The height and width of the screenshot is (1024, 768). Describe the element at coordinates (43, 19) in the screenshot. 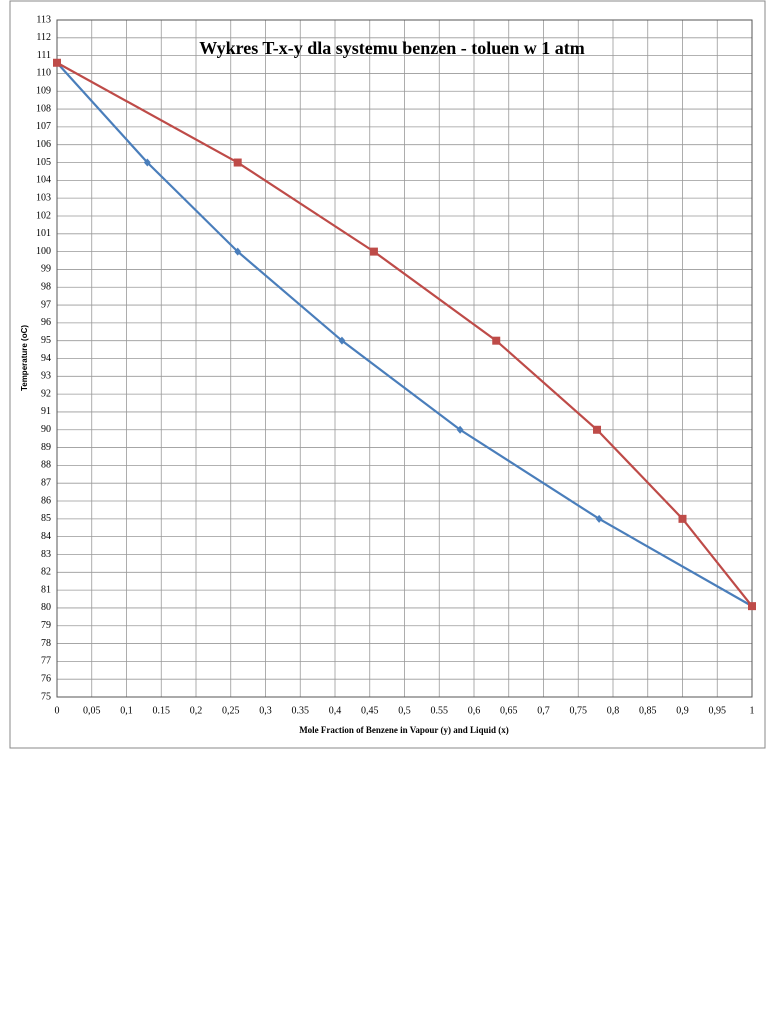

I see `y-tick-label: 113` at that location.